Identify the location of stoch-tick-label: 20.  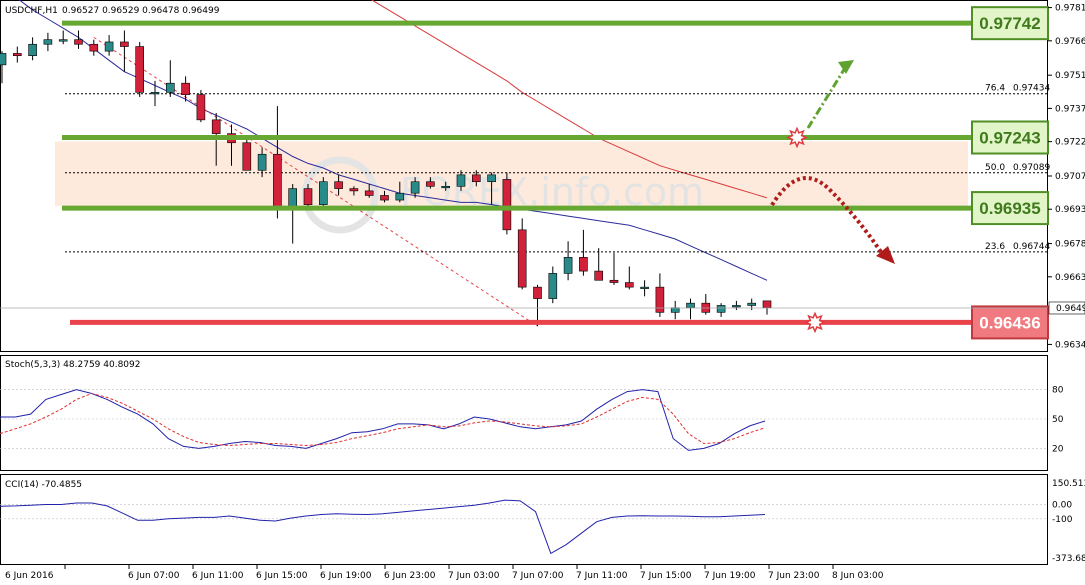
(1058, 449).